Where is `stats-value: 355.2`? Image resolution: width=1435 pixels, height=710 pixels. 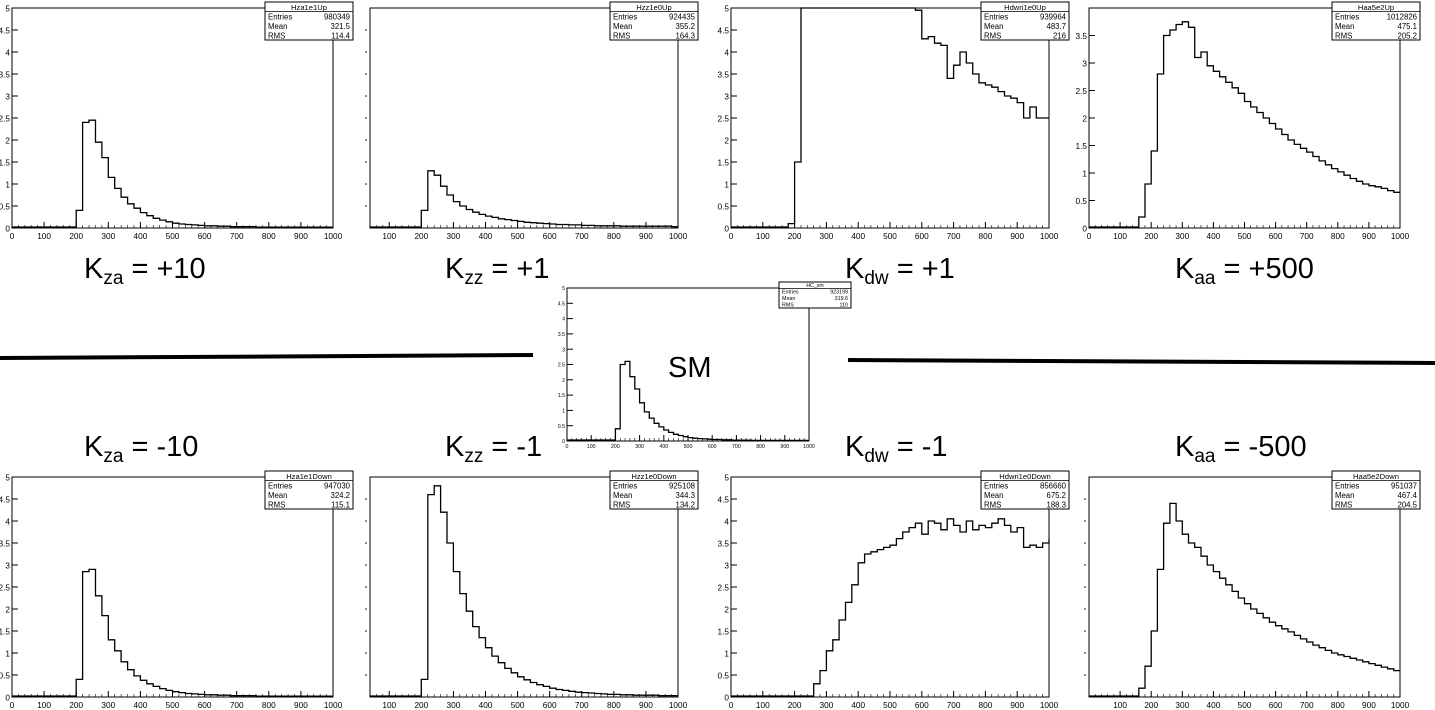 stats-value: 355.2 is located at coordinates (685, 26).